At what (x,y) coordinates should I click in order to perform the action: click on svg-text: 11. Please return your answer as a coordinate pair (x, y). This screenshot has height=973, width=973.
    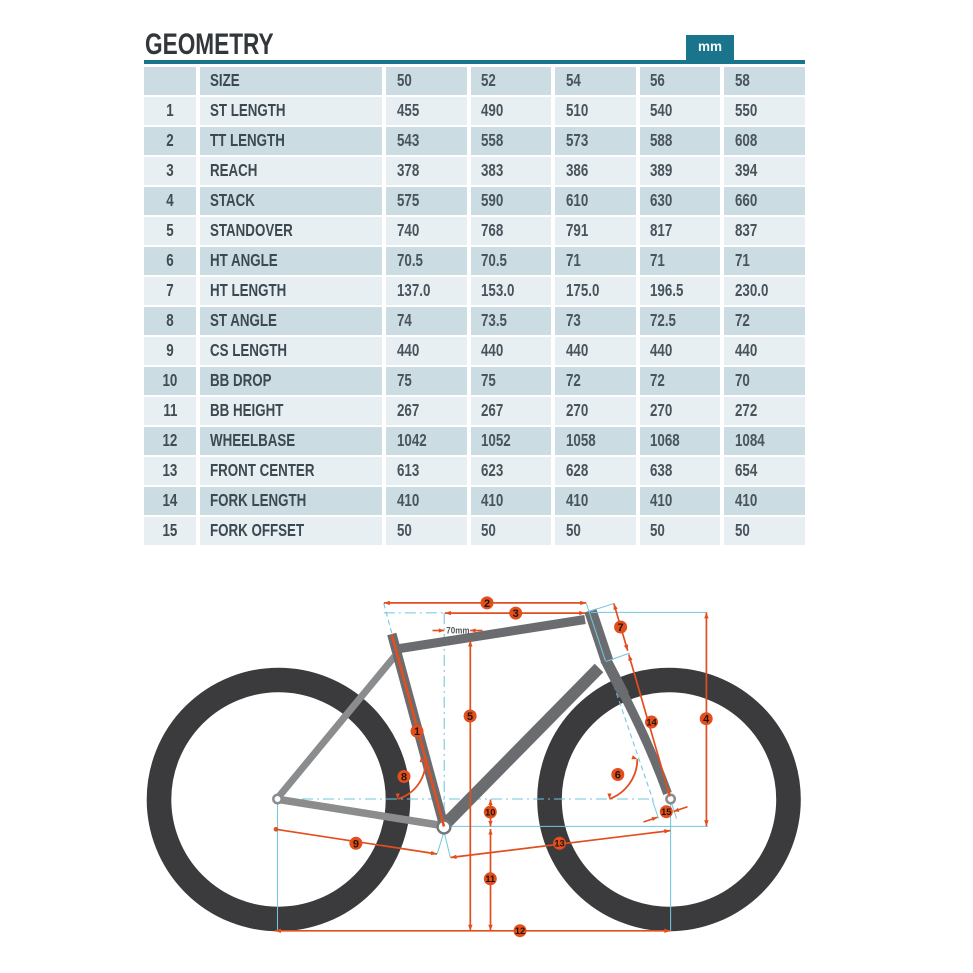
    Looking at the image, I should click on (490, 879).